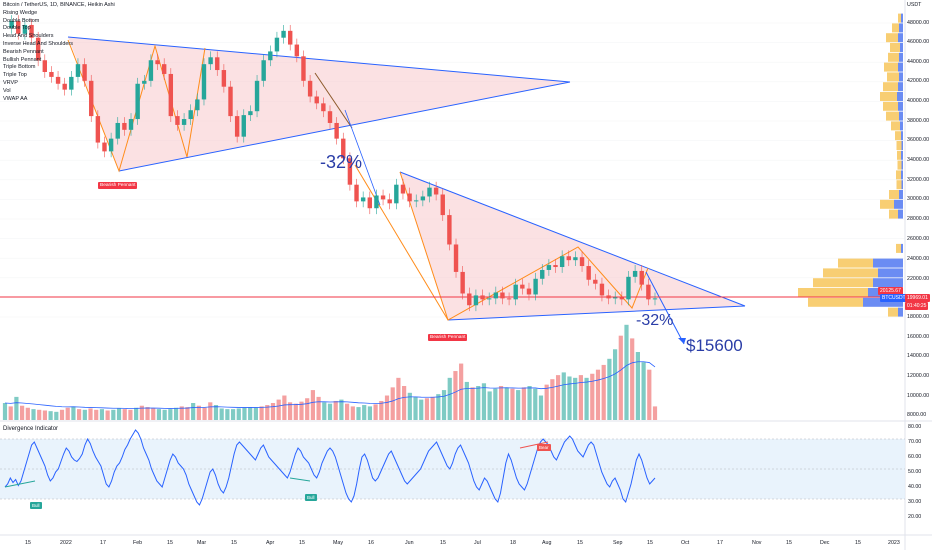 This screenshot has height=550, width=932. Describe the element at coordinates (918, 259) in the screenshot. I see `price-tick: 24000.00` at that location.